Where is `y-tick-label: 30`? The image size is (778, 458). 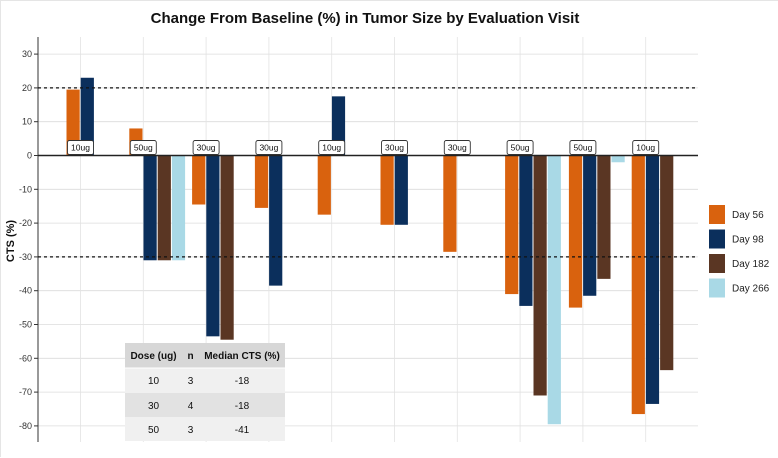
y-tick-label: 30 is located at coordinates (27, 54).